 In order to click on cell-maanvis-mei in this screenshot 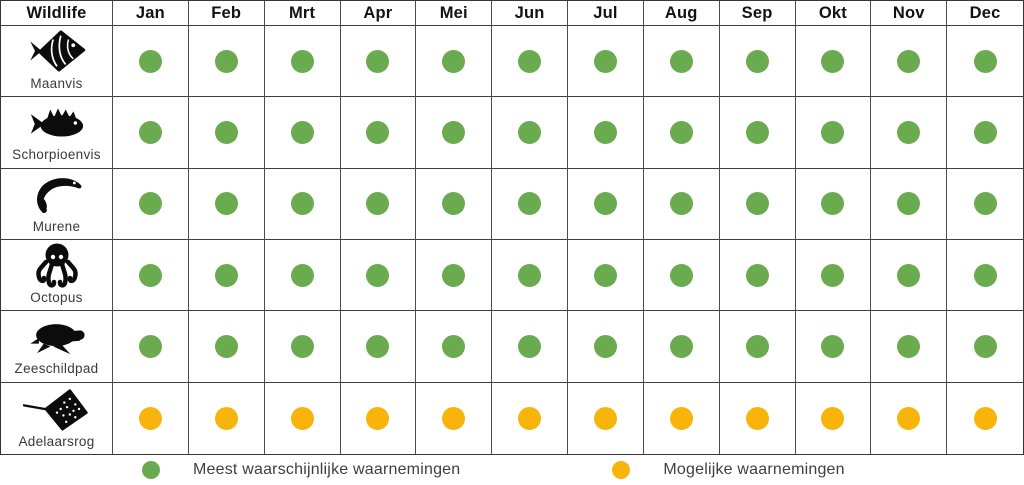, I will do `click(454, 62)`.